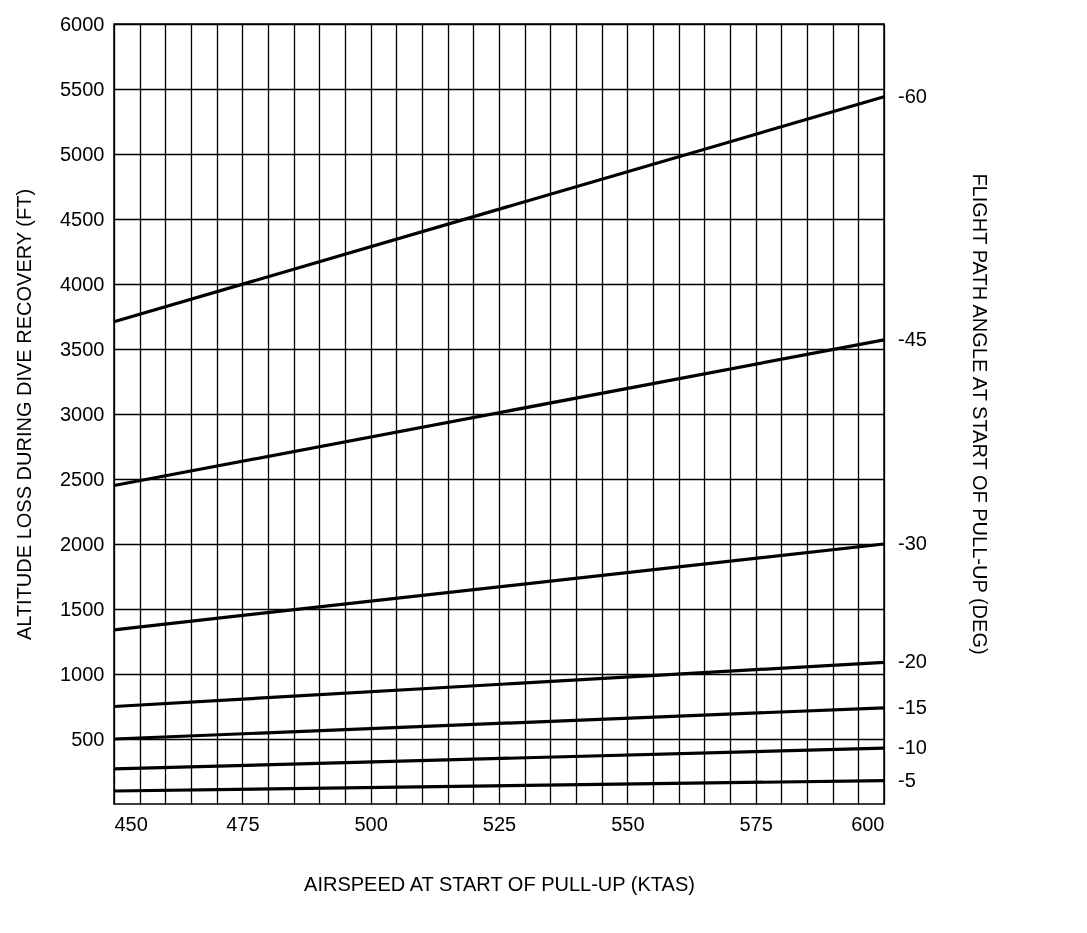 This screenshot has height=933, width=1087. Describe the element at coordinates (912, 543) in the screenshot. I see `series-label: -30` at that location.